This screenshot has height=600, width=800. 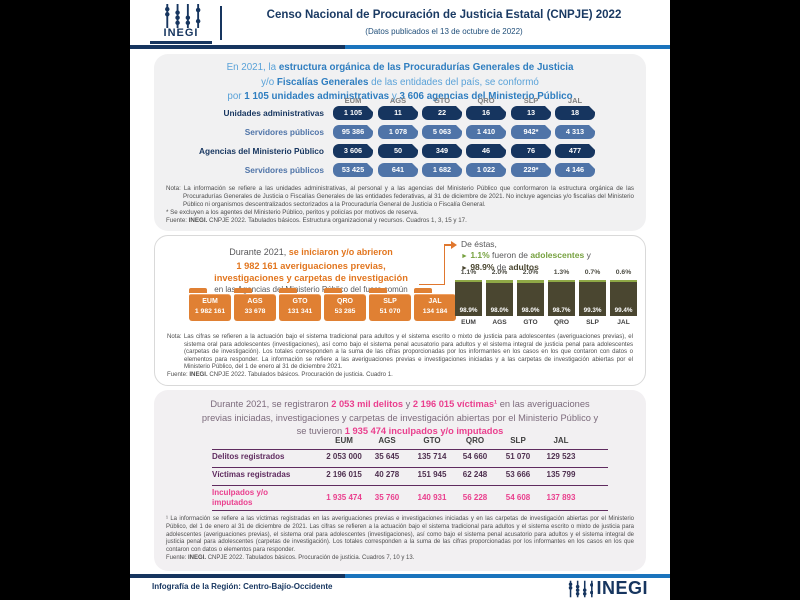 I want to click on cell-value: 1 935 474, so click(x=344, y=497).